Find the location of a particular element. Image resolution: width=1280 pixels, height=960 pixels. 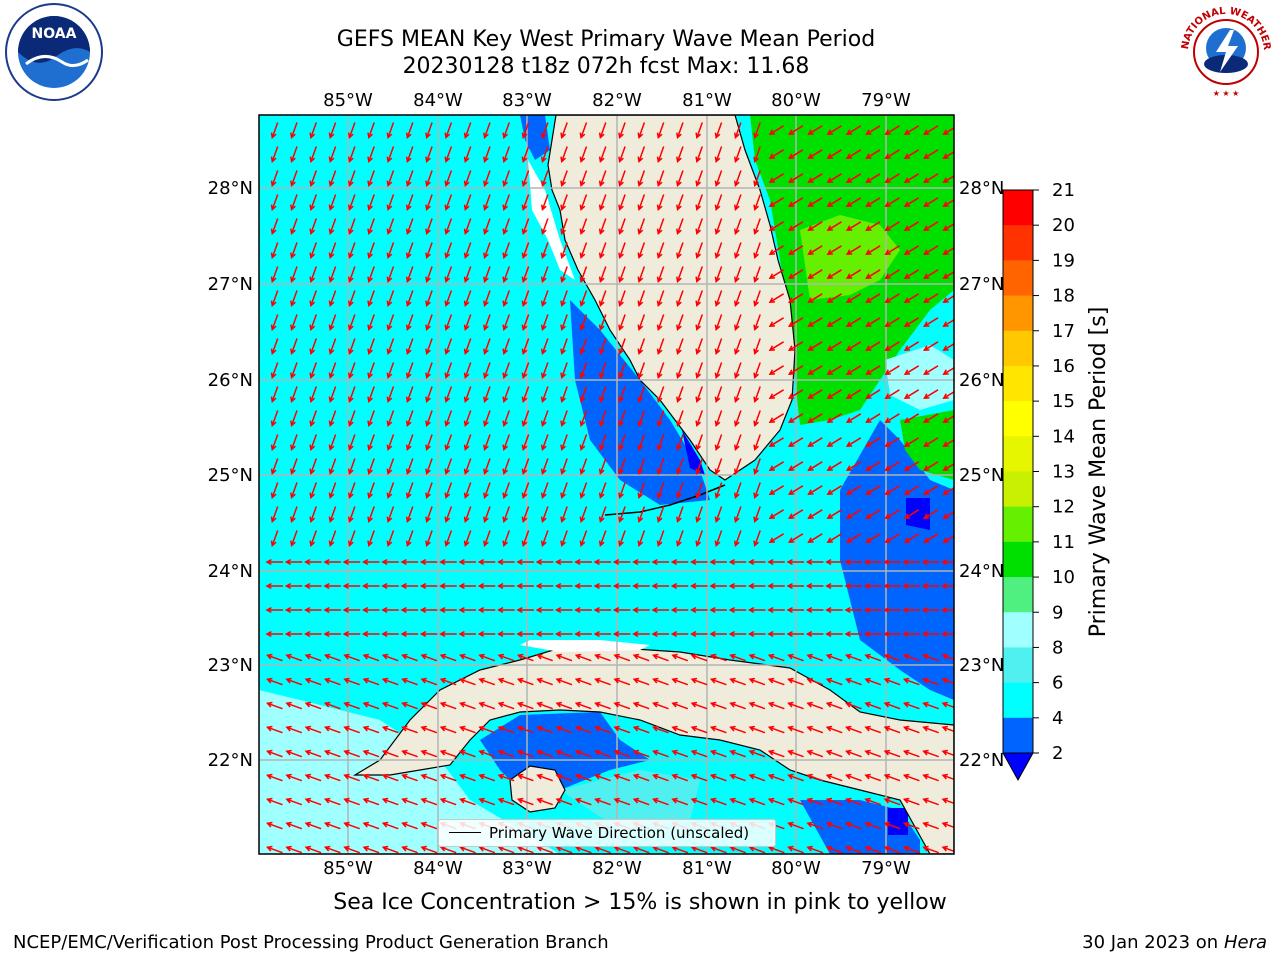

lat-labels-left: 28°N 27°N 26°N 25°N 24°N 23°N 22°N is located at coordinates (230, 474).